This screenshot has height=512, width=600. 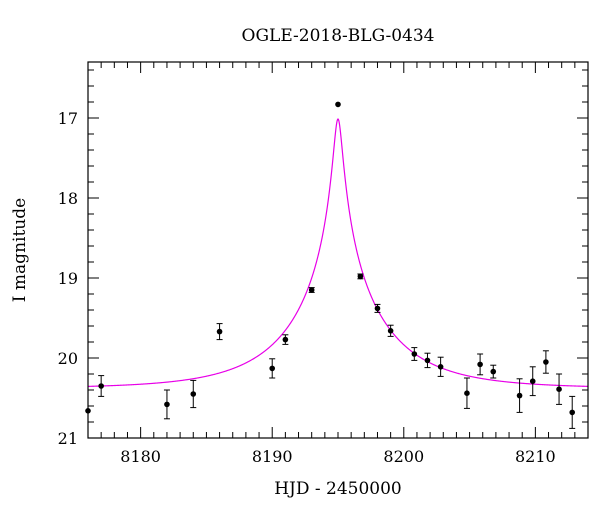 I want to click on y-axis-label: I magnitude, so click(x=20, y=250).